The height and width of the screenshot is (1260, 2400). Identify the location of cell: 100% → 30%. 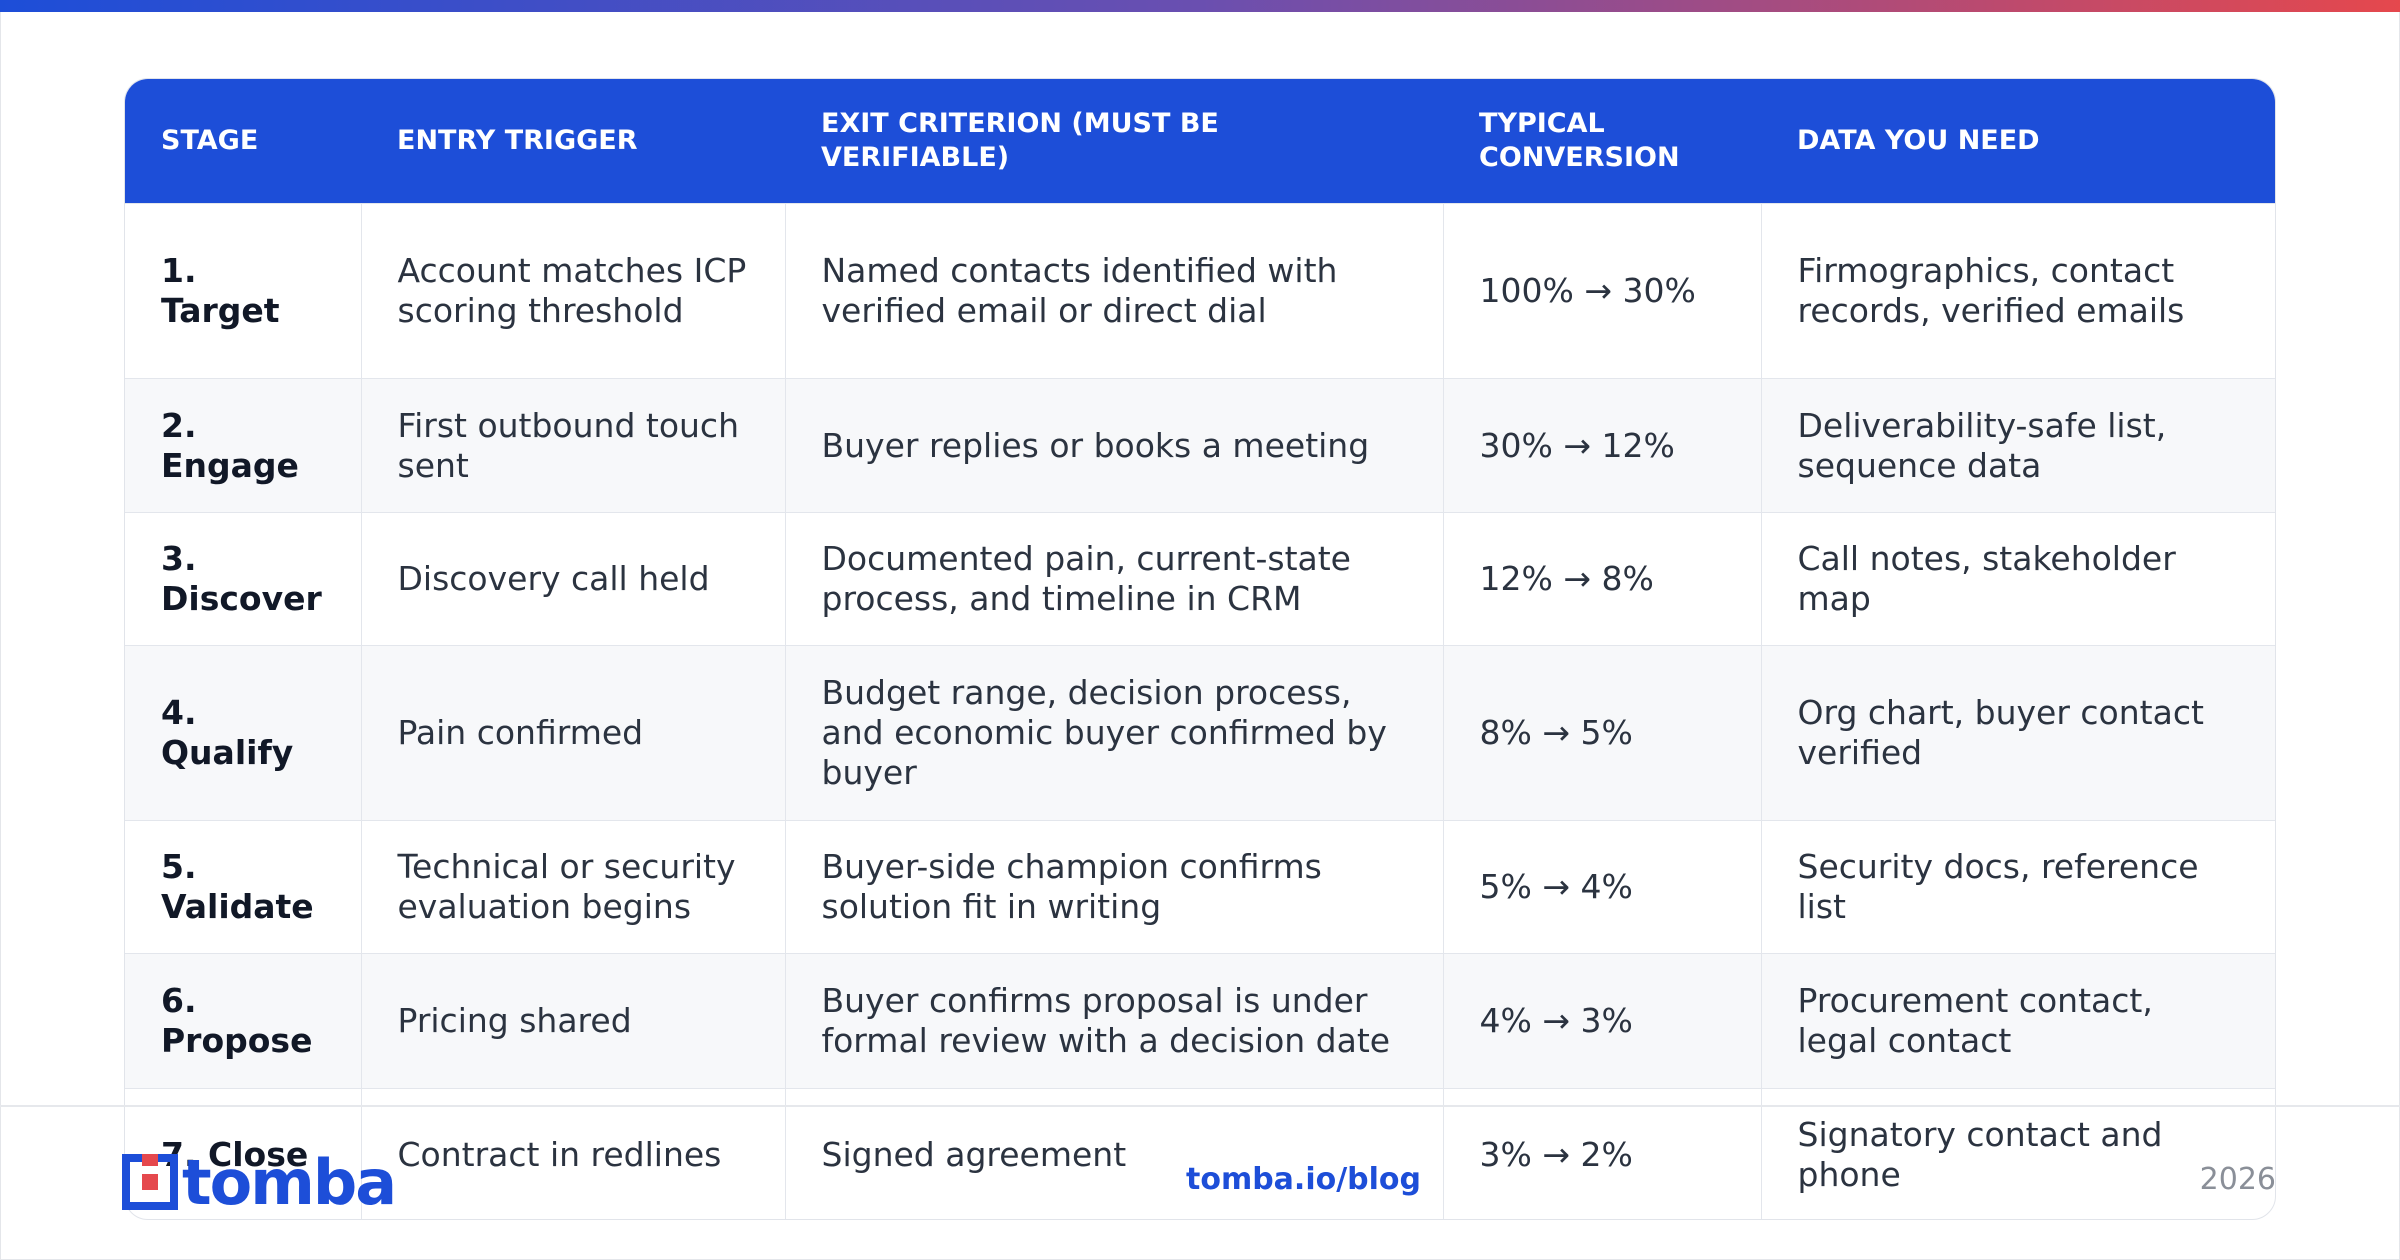
(1602, 291).